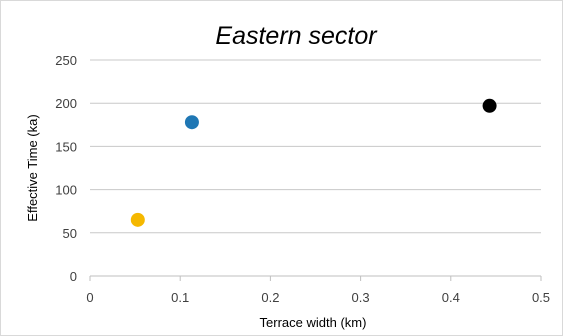 This screenshot has width=563, height=336. Describe the element at coordinates (89, 297) in the screenshot. I see `x-tick-label: 0` at that location.